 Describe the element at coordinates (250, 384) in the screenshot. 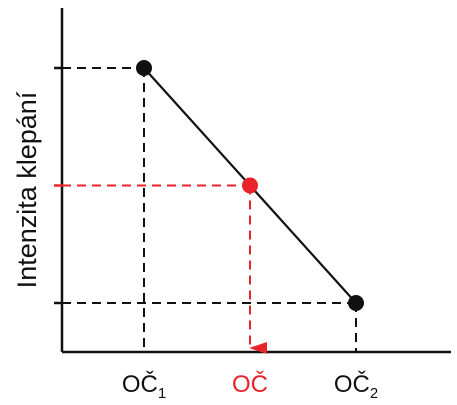

I see `x-tick-label-2: OČ` at that location.